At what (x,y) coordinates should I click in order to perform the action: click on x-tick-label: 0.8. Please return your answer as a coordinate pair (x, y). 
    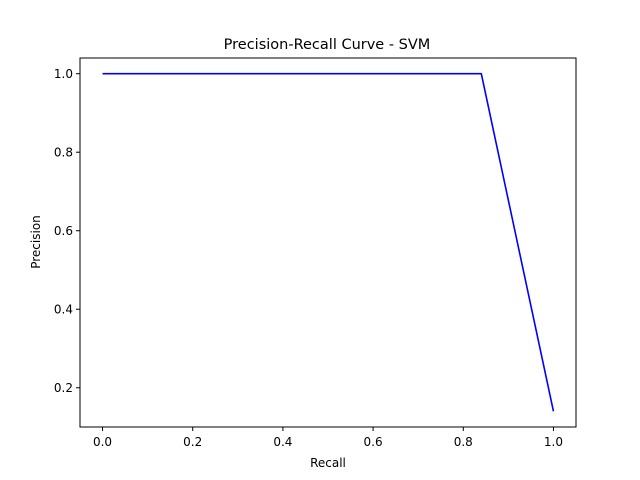
    Looking at the image, I should click on (463, 442).